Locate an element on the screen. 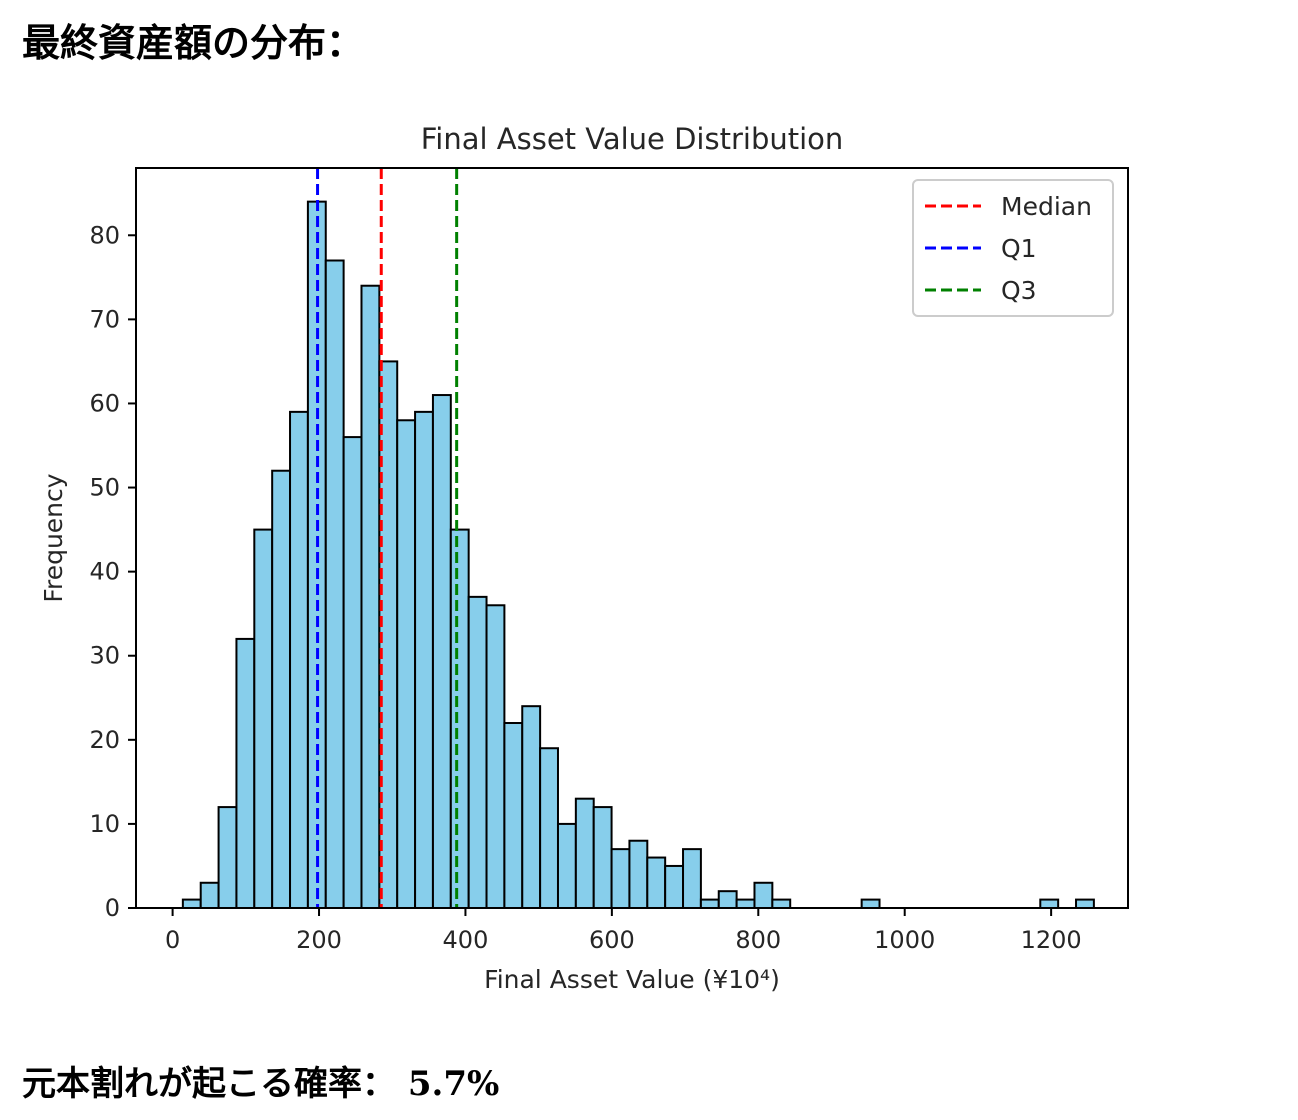 Image resolution: width=1298 pixels, height=1120 pixels. x-tick-label: 0 is located at coordinates (172, 940).